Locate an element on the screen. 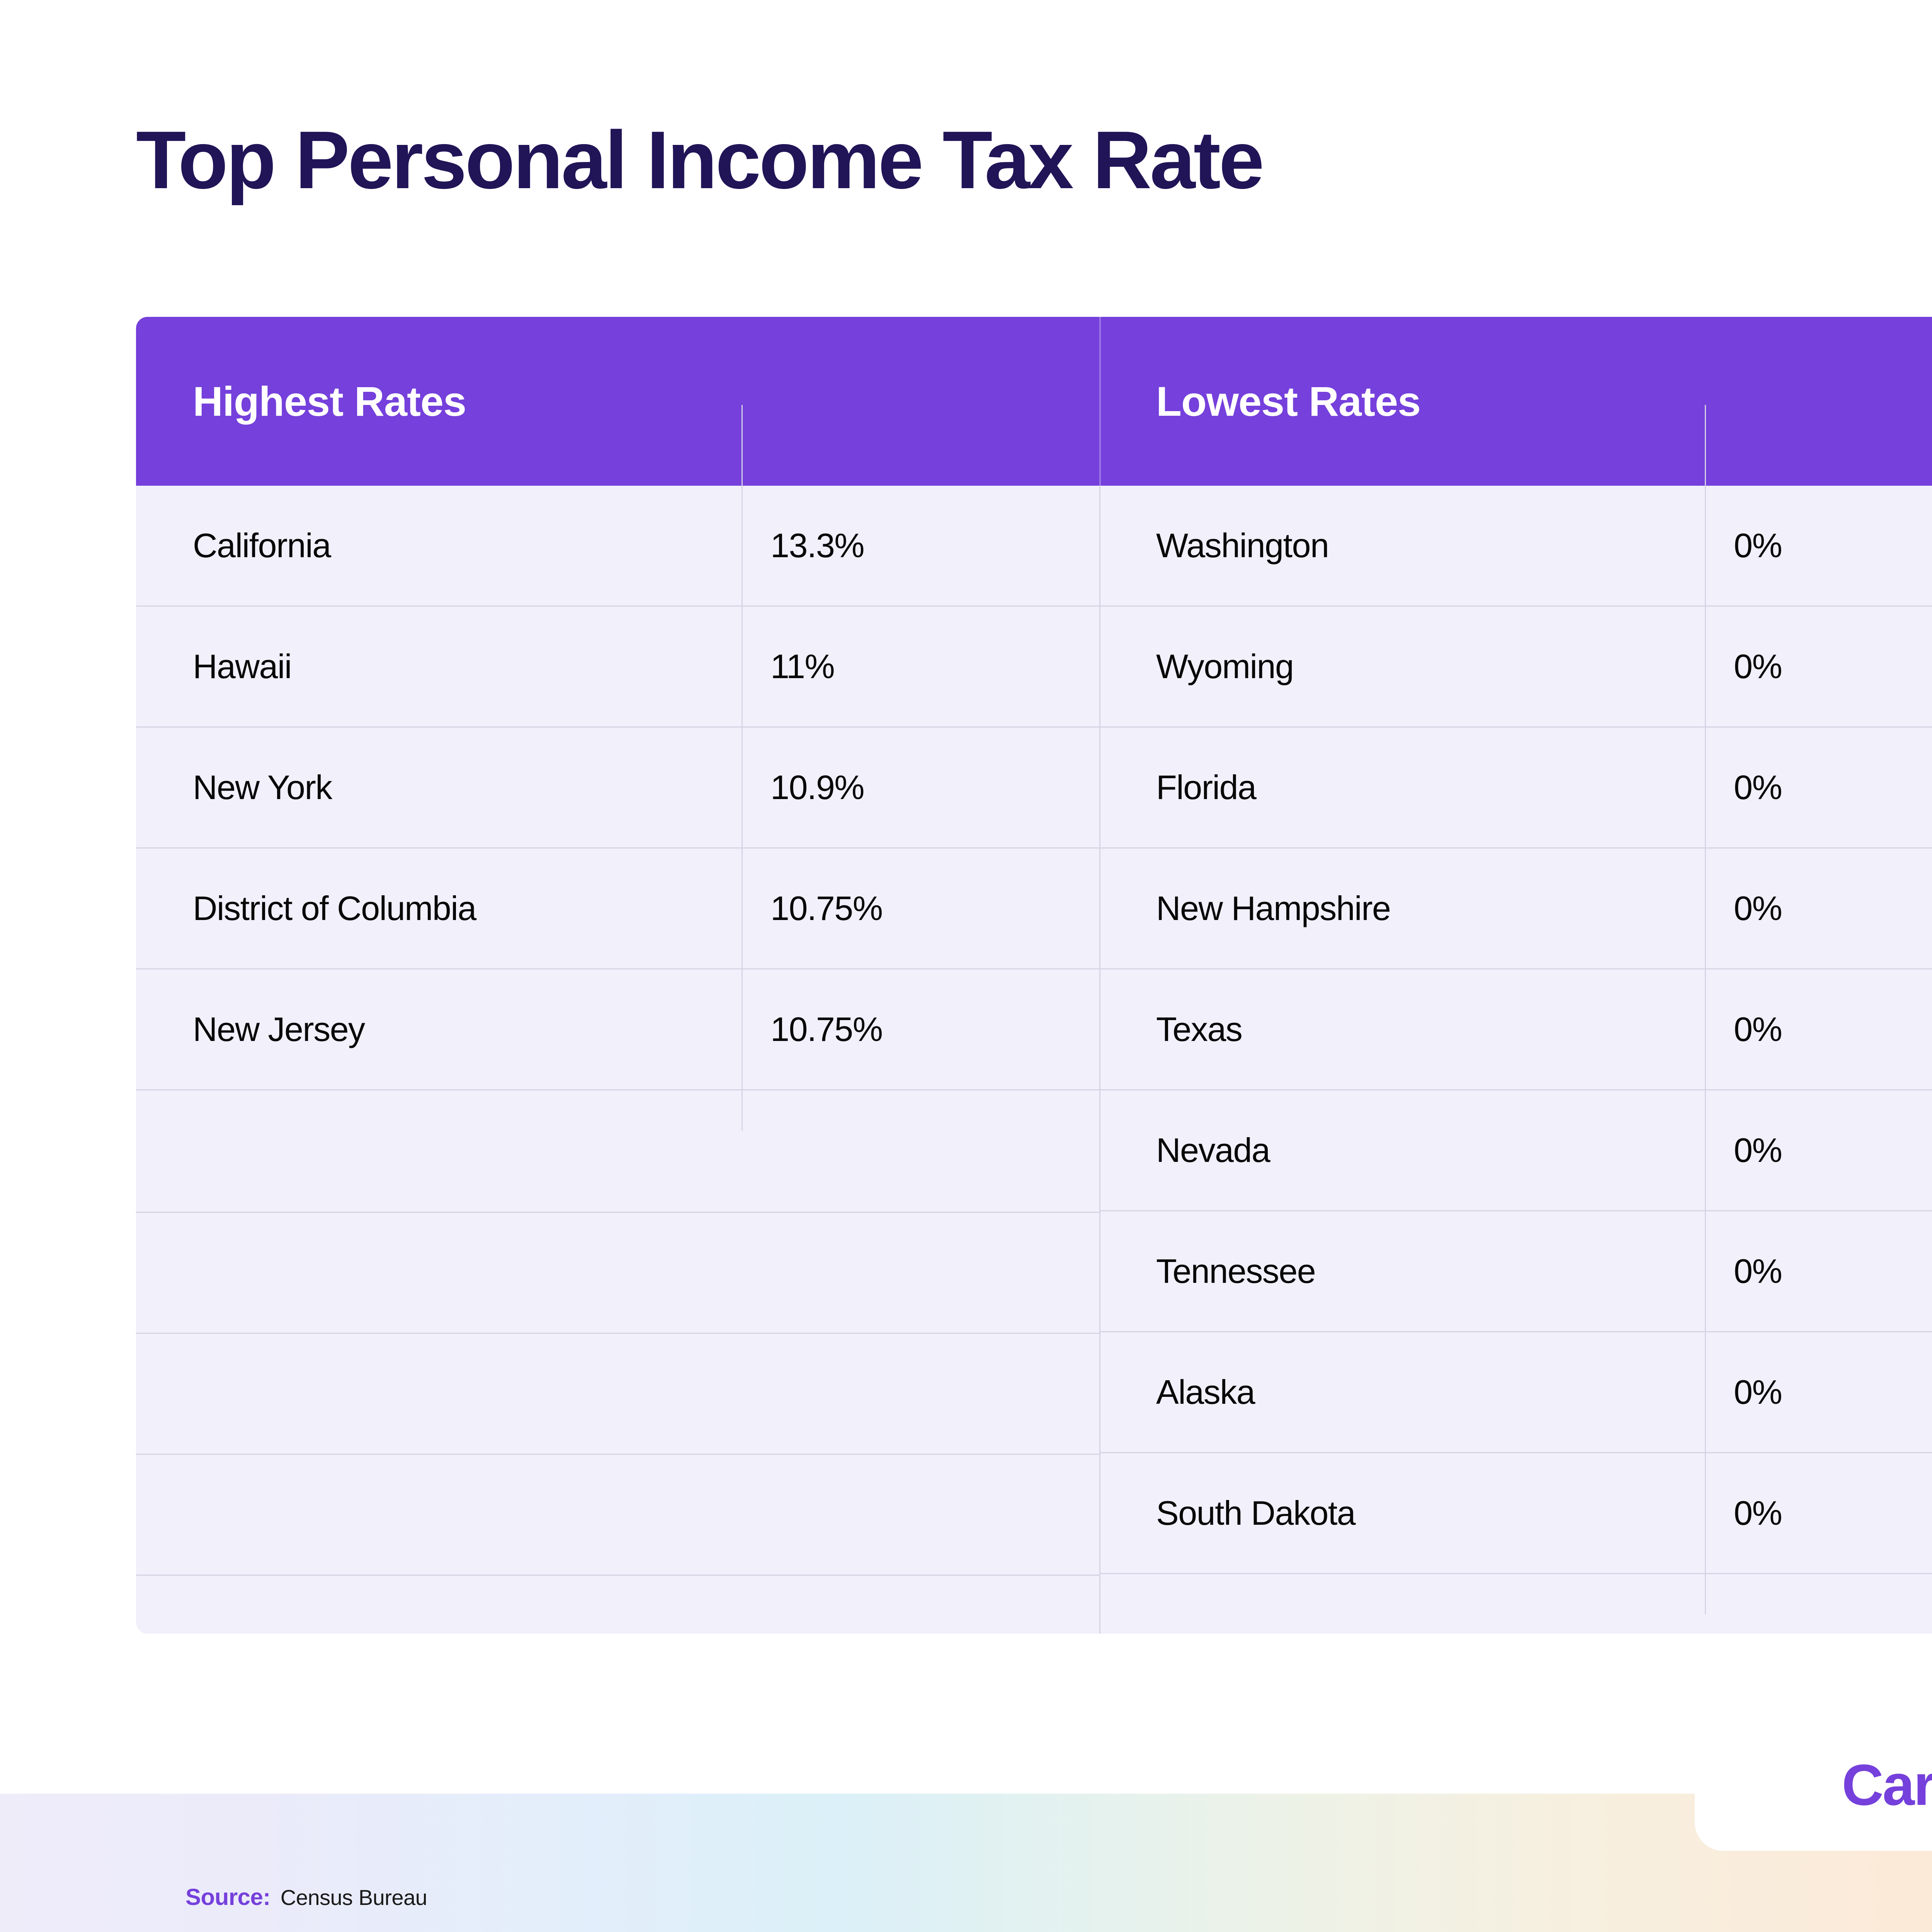 This screenshot has width=1932, height=1932. table-row: Alaska 0% is located at coordinates (1516, 1373).